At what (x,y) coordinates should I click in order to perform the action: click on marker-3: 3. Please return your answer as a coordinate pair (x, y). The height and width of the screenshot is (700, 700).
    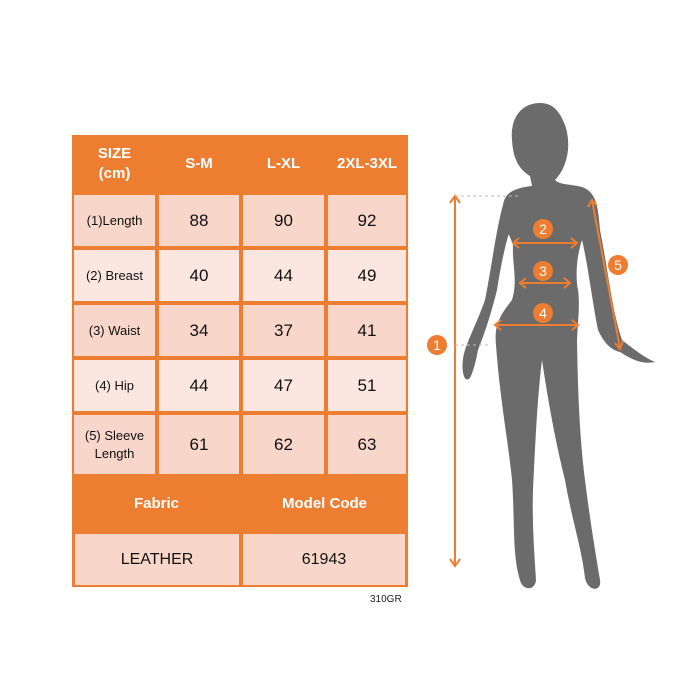
    Looking at the image, I should click on (543, 271).